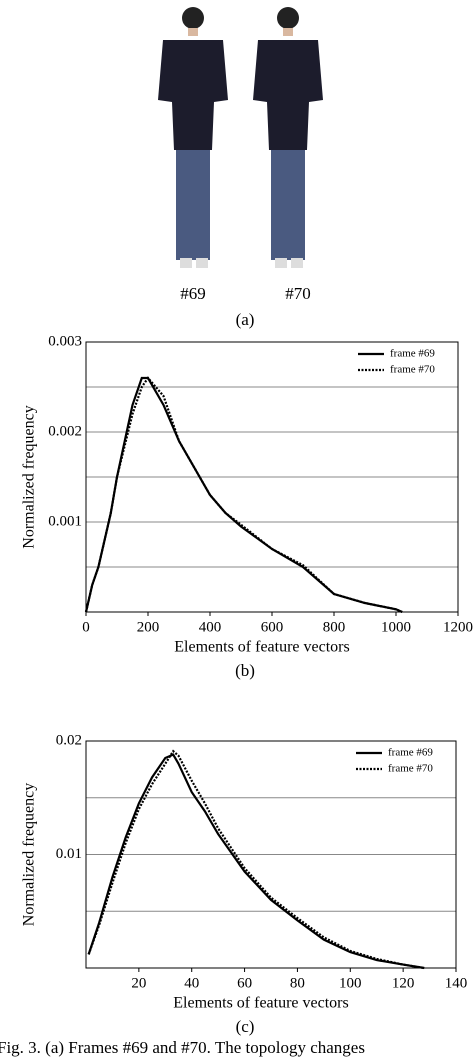  Describe the element at coordinates (396, 627) in the screenshot. I see `x-tick-label: 1000` at that location.